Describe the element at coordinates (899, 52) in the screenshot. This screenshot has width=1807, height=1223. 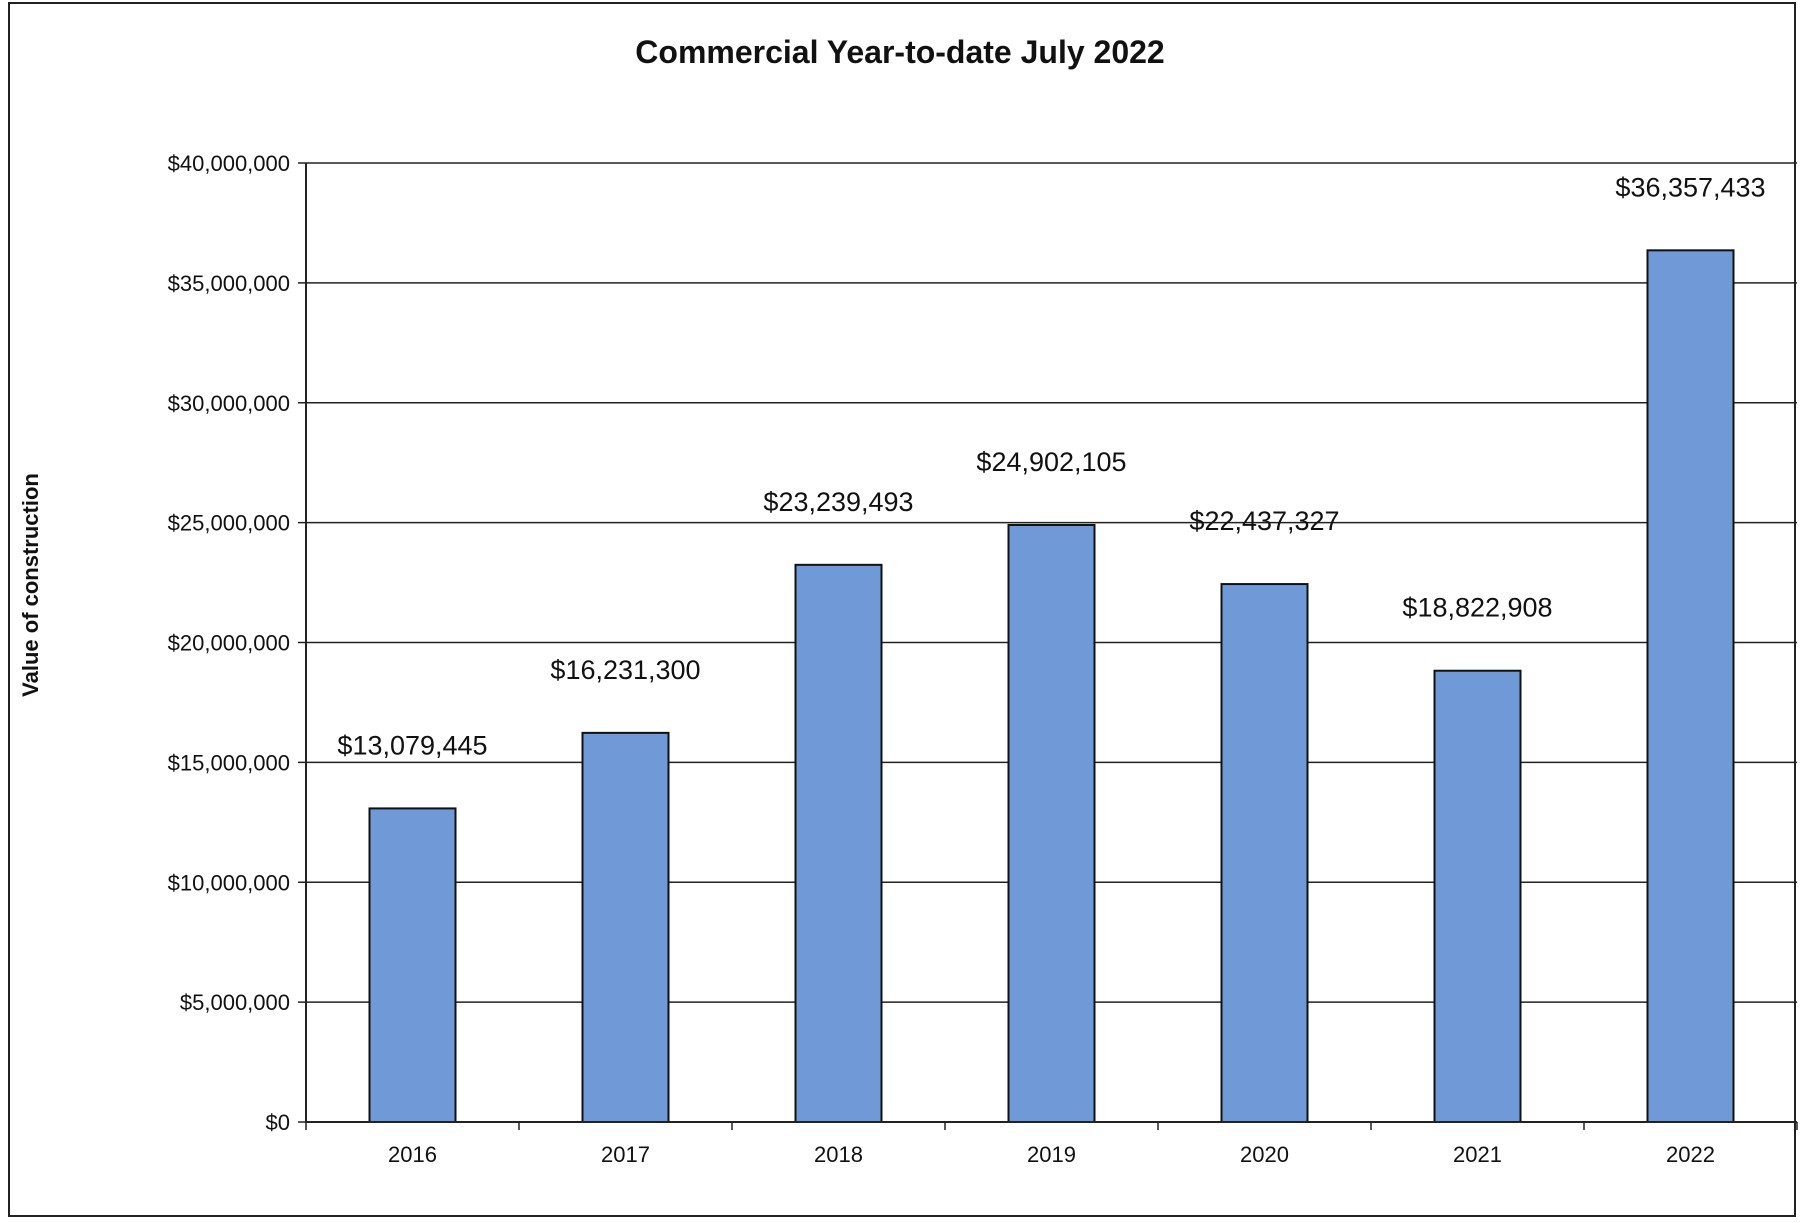
I see `chart-title: Commercial Year-to-date July 2022` at that location.